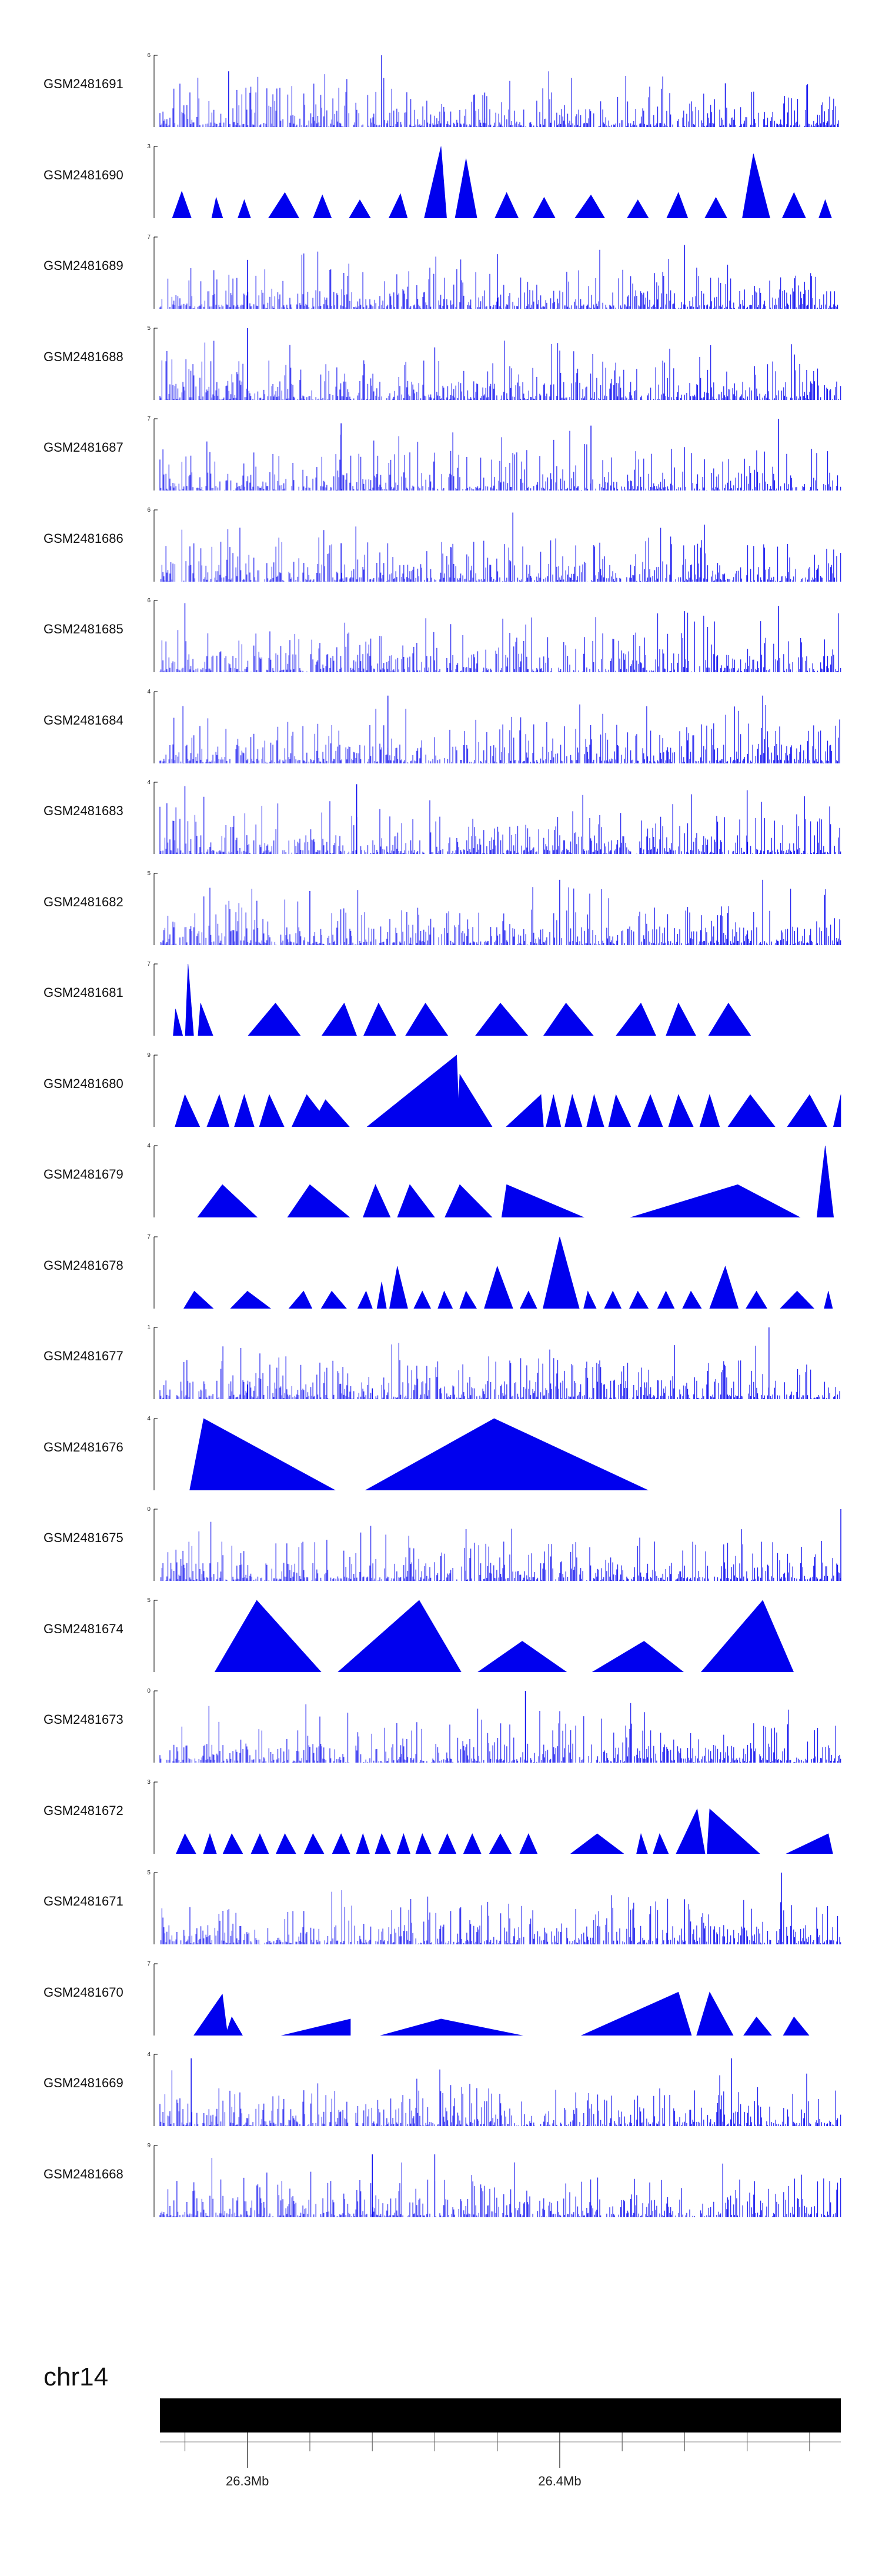 This screenshot has height=2576, width=882. I want to click on track-plot: 3870, so click(478, 1998).